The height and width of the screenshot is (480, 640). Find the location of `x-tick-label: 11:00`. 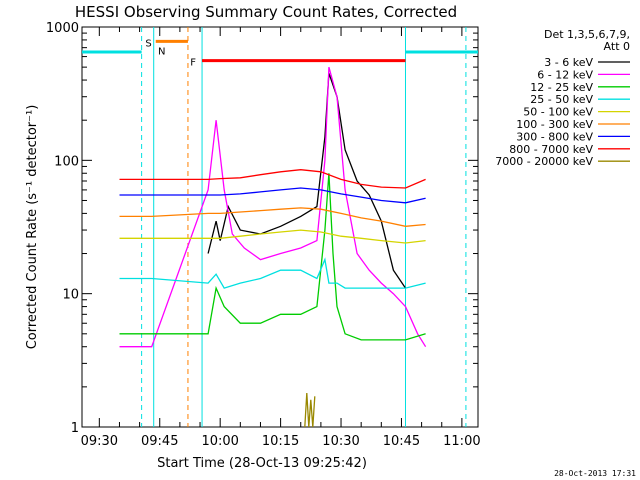

x-tick-label: 11:00 is located at coordinates (461, 441).